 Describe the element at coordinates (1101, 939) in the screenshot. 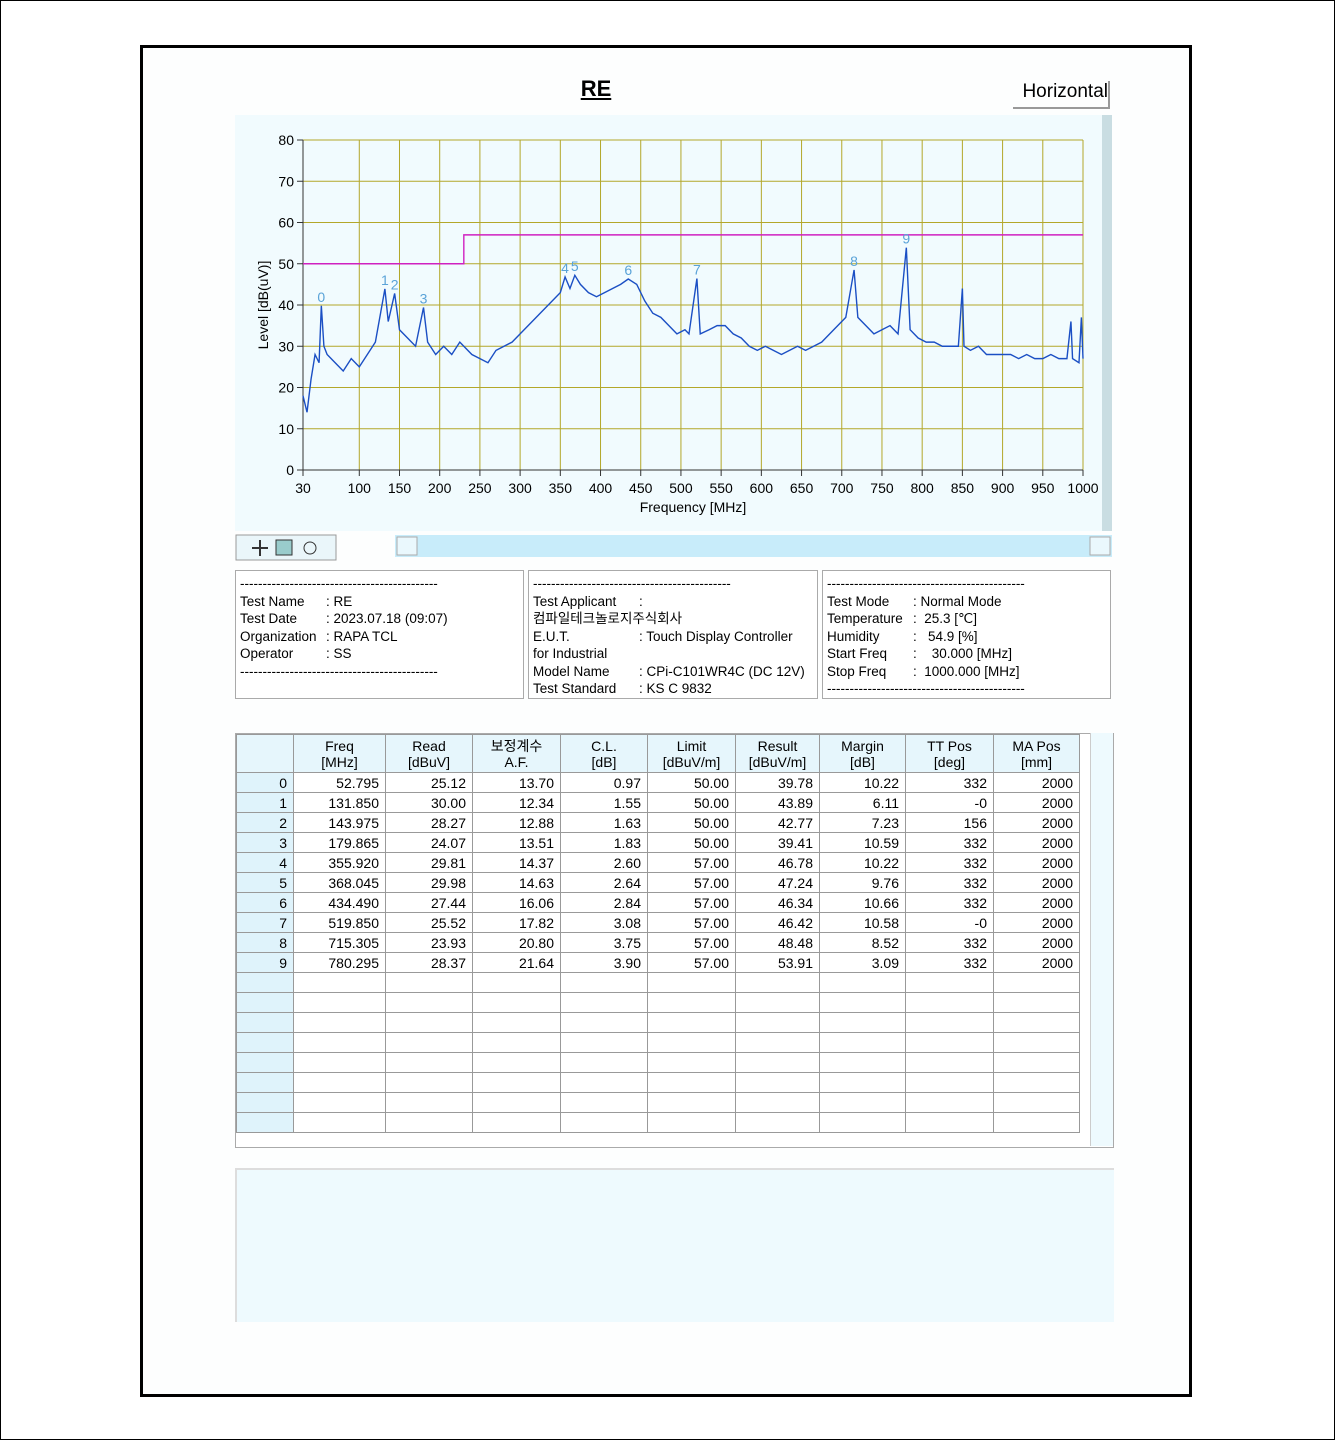

I see `v-scrollbar` at that location.